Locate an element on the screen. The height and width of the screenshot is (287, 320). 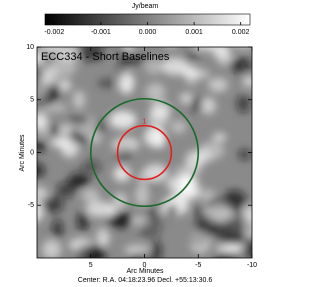
colorbar-tick-label: -0.001 is located at coordinates (101, 32).